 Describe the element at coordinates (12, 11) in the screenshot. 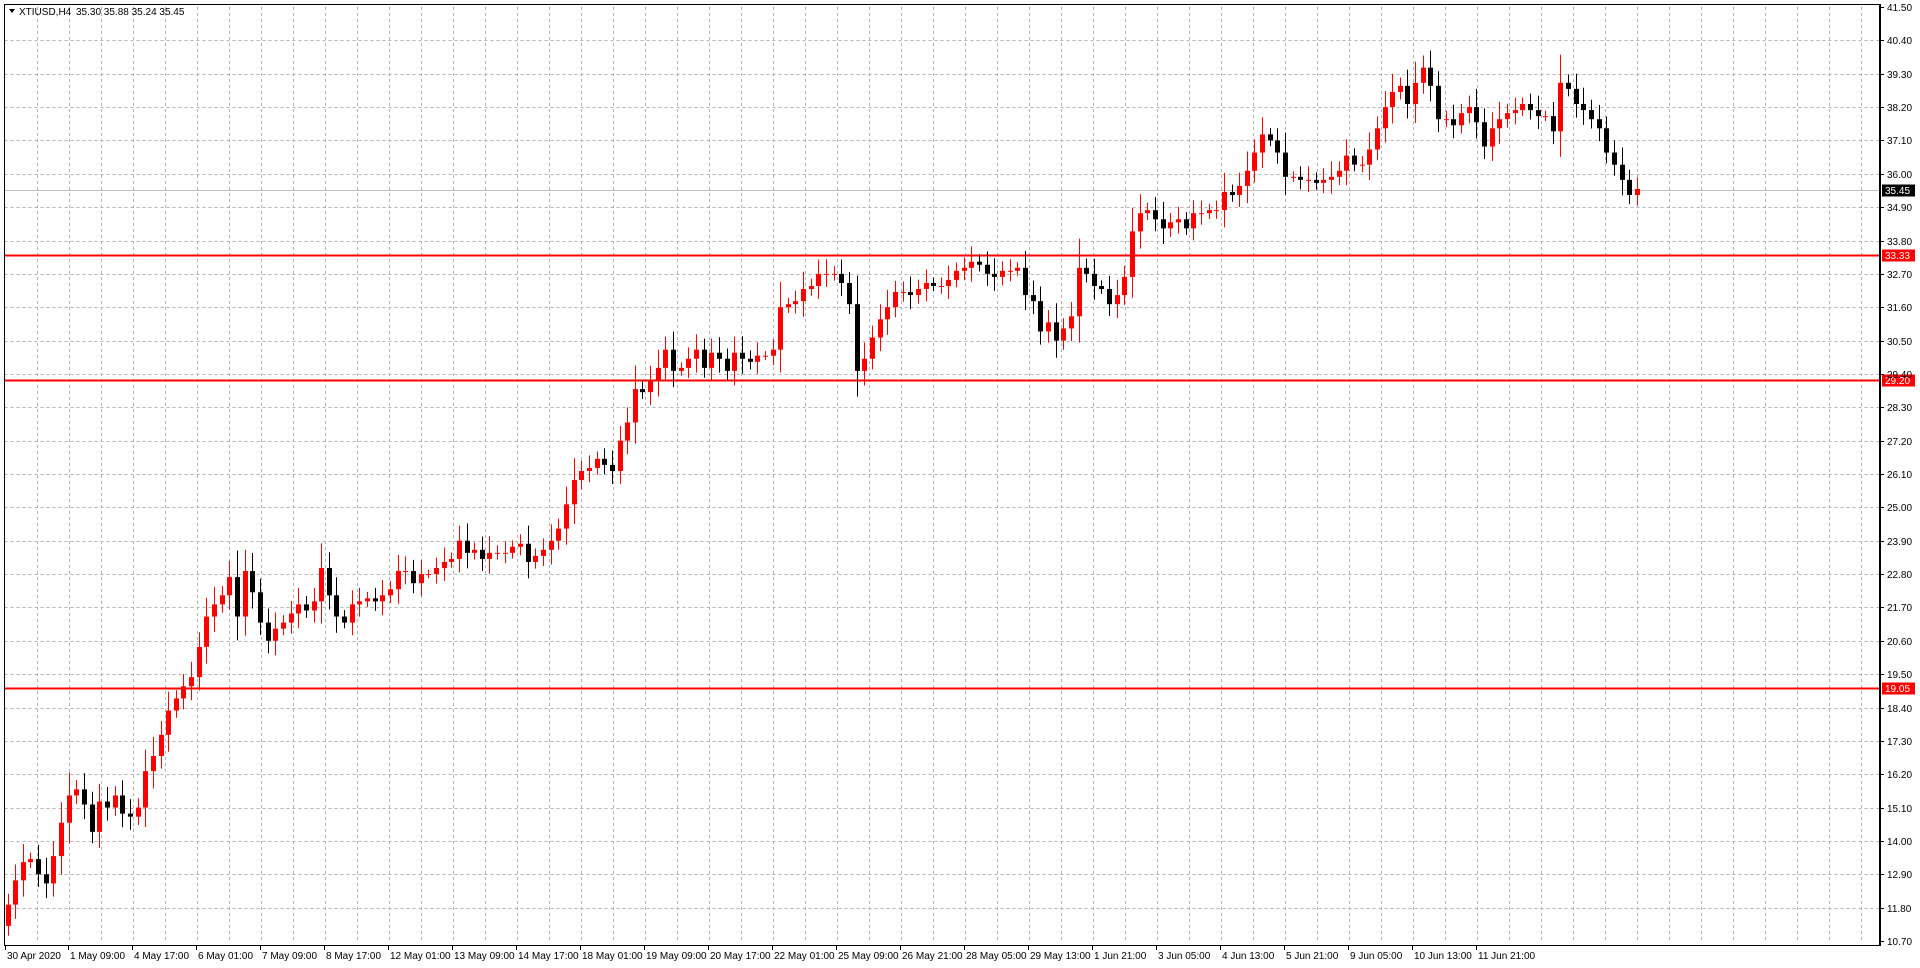

I see `triangle-down-icon` at that location.